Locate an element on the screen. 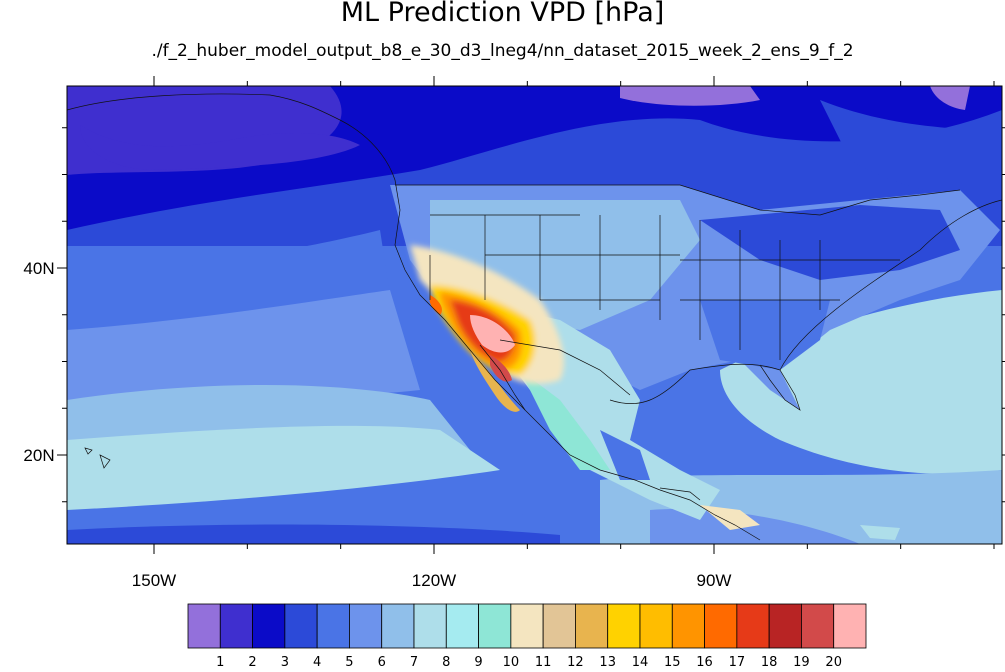 The image size is (1005, 672). colorbar-level-label: 6 is located at coordinates (381, 662).